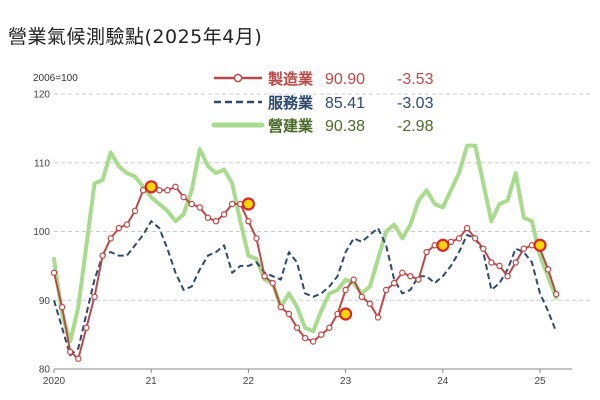 The height and width of the screenshot is (400, 600). Describe the element at coordinates (443, 381) in the screenshot. I see `x-tick-label: 24` at that location.